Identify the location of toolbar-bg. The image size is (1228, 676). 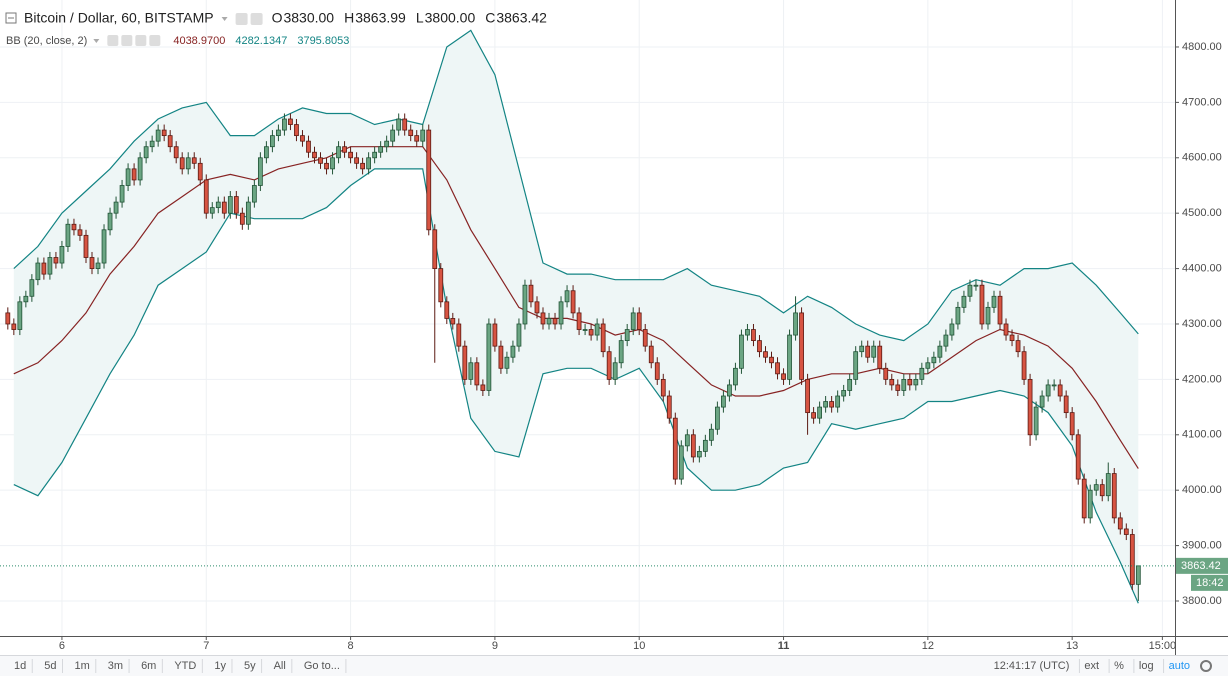
(614, 665).